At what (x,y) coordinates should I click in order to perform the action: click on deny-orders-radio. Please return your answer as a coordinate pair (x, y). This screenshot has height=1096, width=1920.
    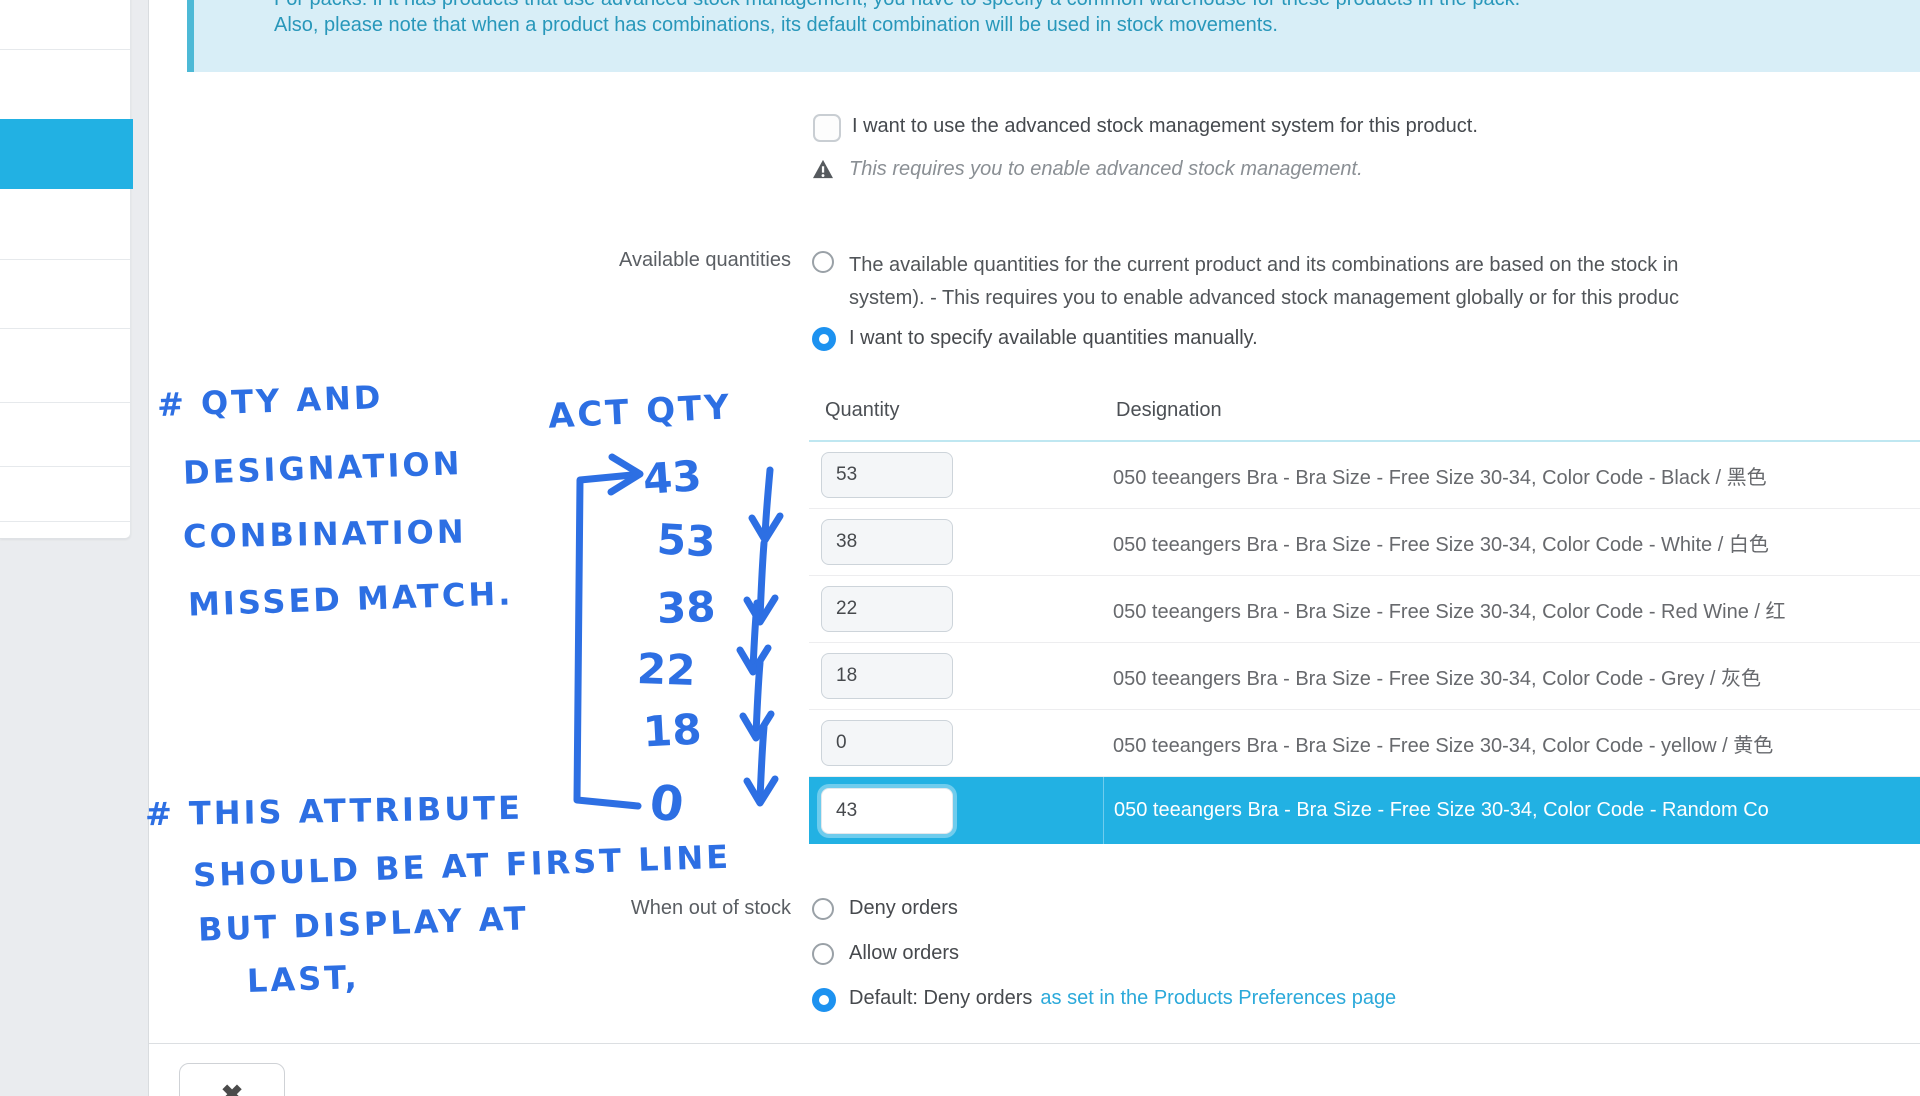
    Looking at the image, I should click on (823, 909).